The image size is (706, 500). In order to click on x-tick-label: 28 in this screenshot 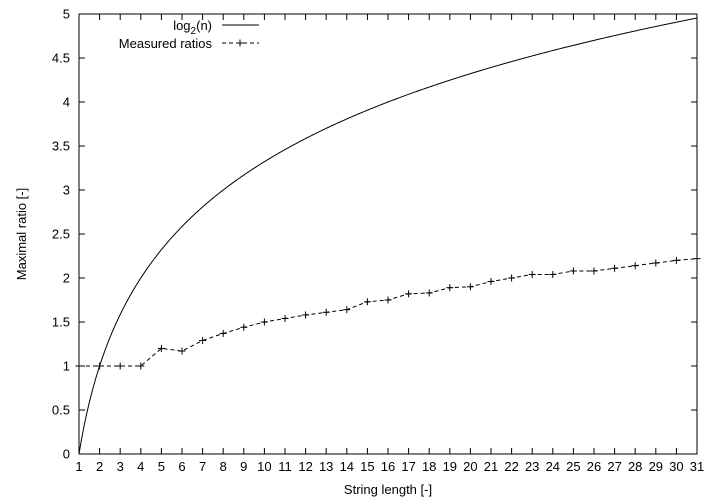, I will do `click(635, 466)`.